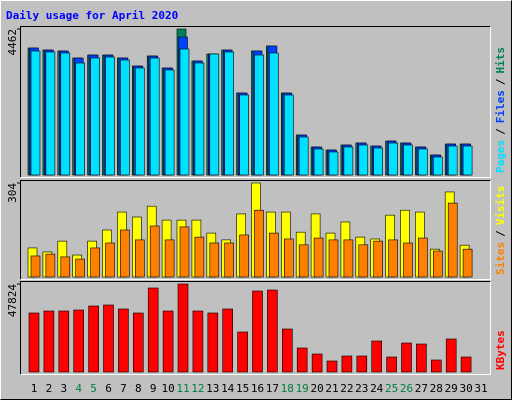 The height and width of the screenshot is (400, 512). Describe the element at coordinates (12, 300) in the screenshot. I see `y-tick-label: 47824` at that location.